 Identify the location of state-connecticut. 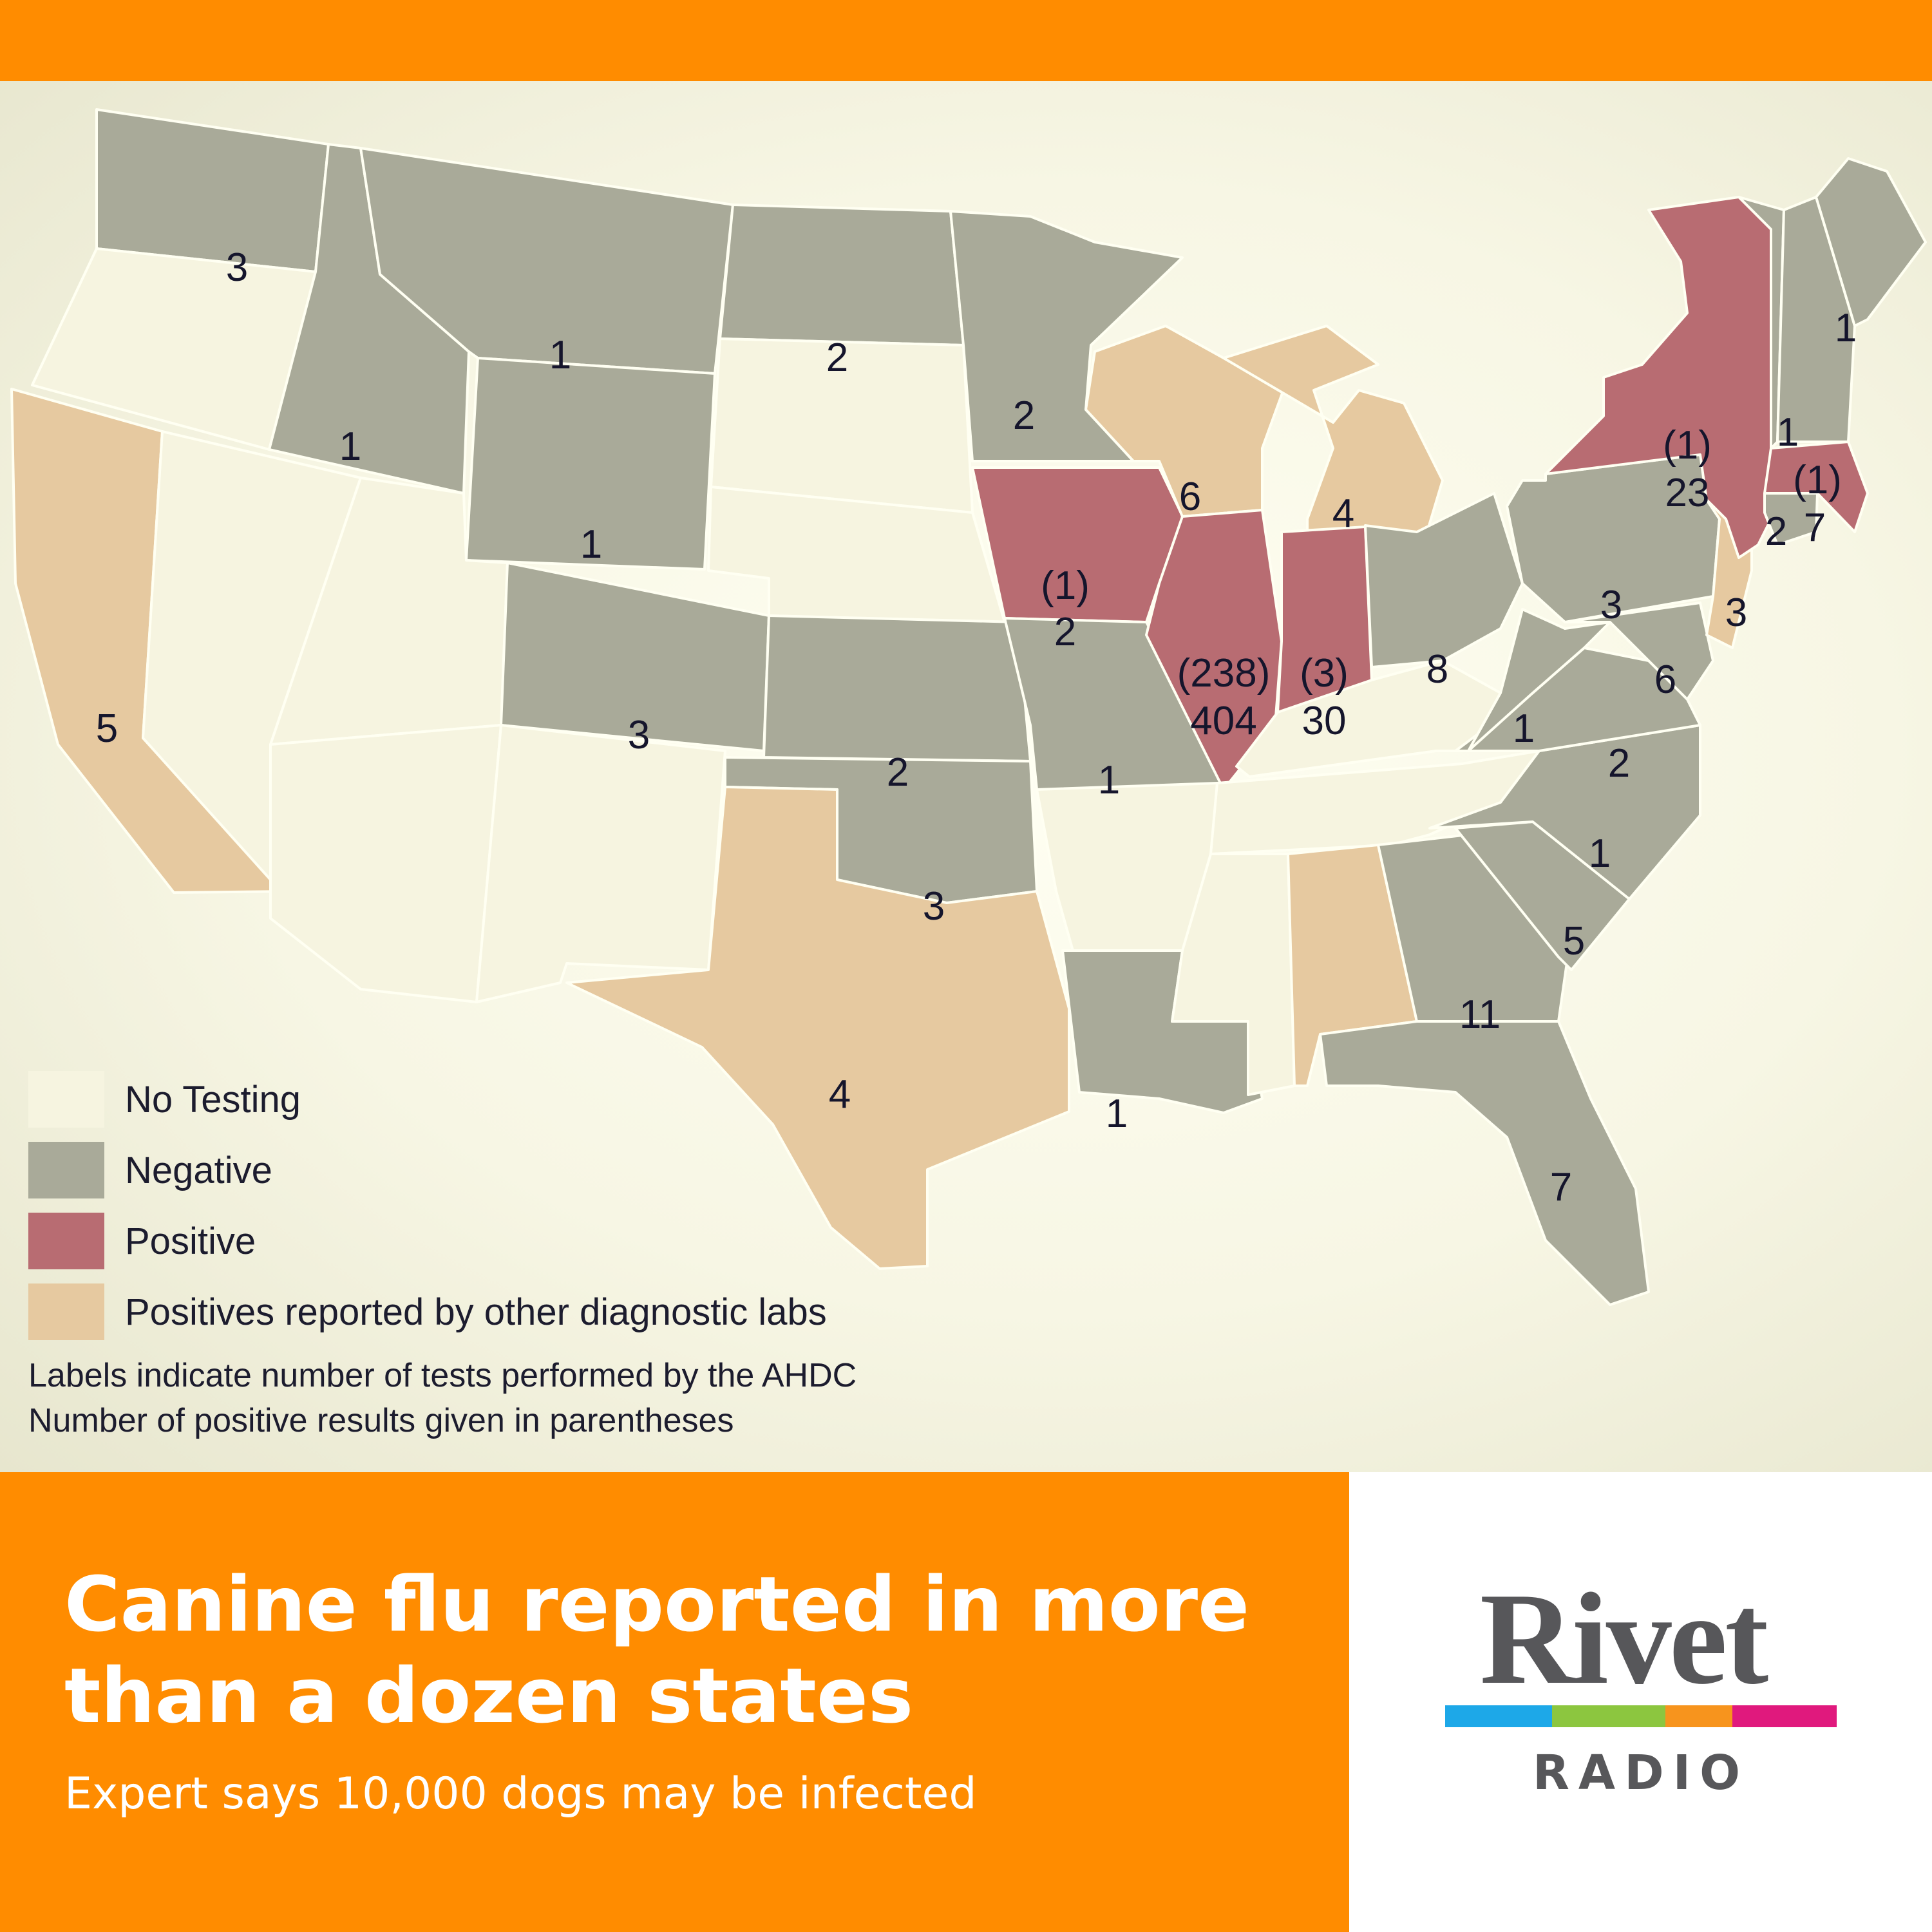
(1791, 519).